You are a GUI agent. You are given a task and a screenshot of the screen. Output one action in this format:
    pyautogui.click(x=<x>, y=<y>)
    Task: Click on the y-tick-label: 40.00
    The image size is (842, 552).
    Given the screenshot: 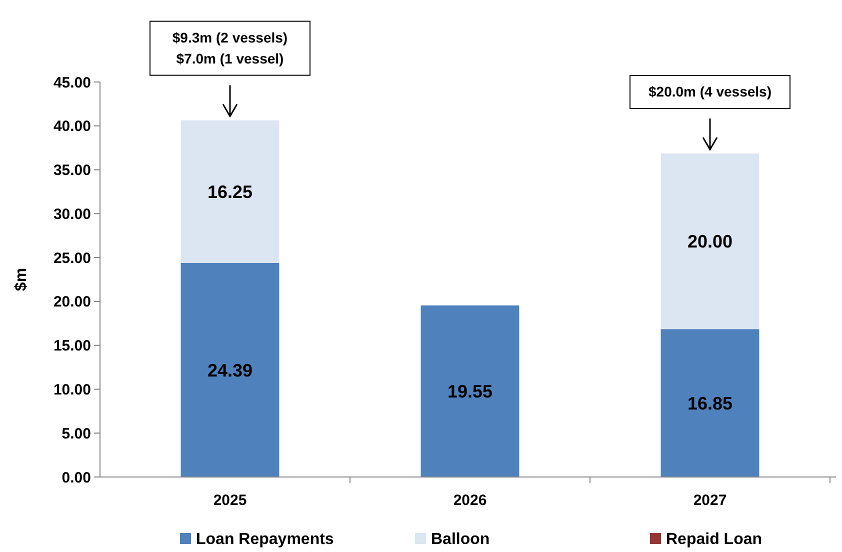 What is the action you would take?
    pyautogui.click(x=72, y=127)
    